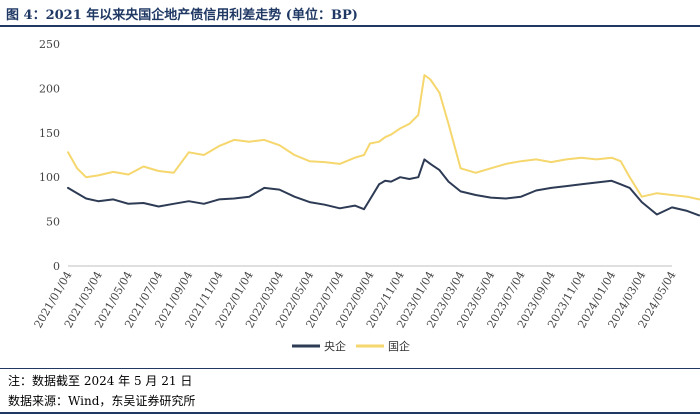  What do you see at coordinates (49, 88) in the screenshot?
I see `y-tick-label: 200` at bounding box center [49, 88].